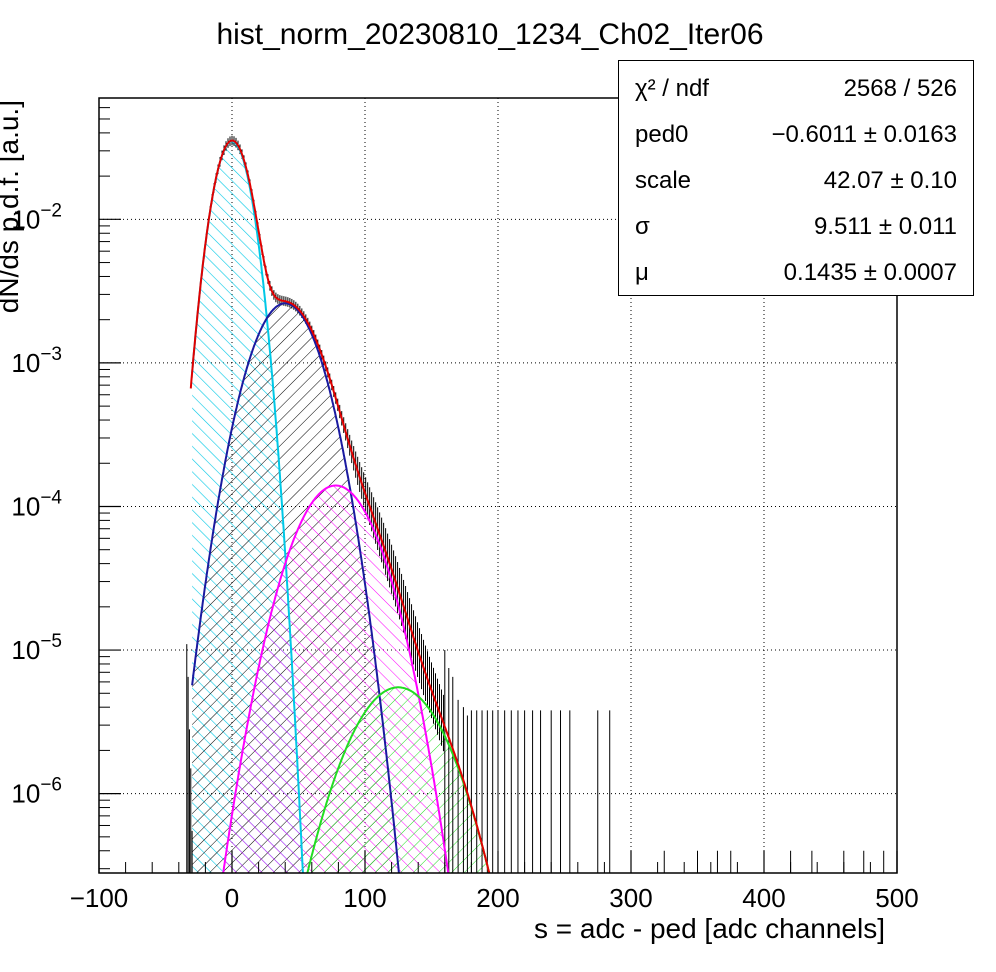 This screenshot has width=996, height=972. What do you see at coordinates (896, 898) in the screenshot?
I see `x-tick-label: 500` at bounding box center [896, 898].